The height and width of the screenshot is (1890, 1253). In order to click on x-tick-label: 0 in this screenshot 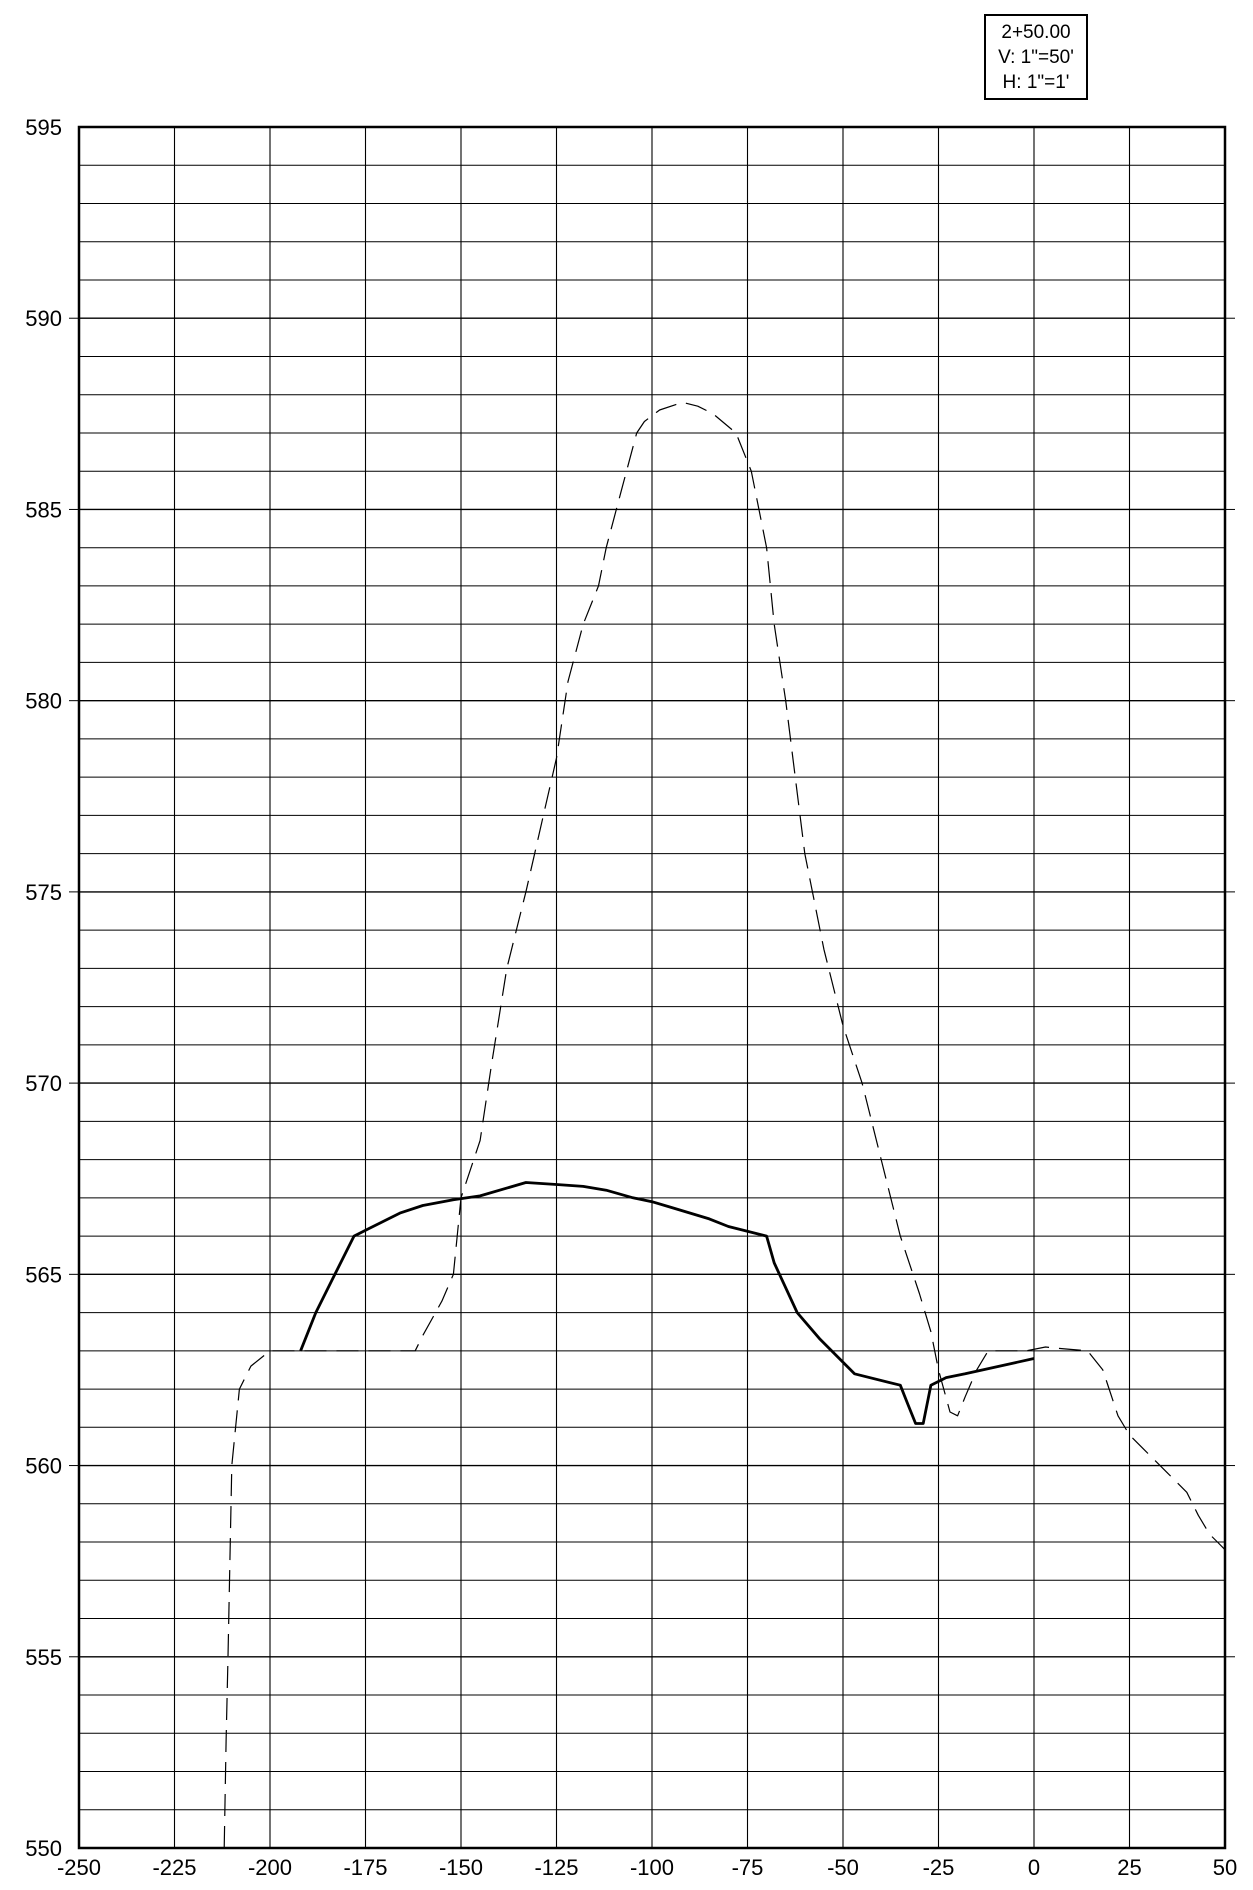, I will do `click(1034, 1867)`.